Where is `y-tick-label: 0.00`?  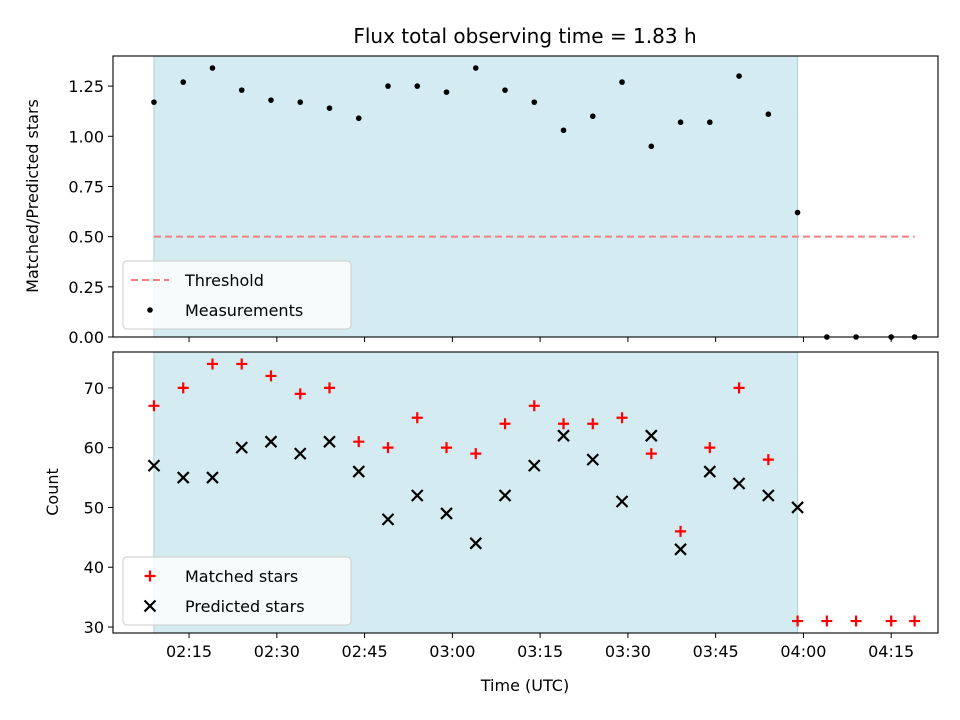 y-tick-label: 0.00 is located at coordinates (86, 337).